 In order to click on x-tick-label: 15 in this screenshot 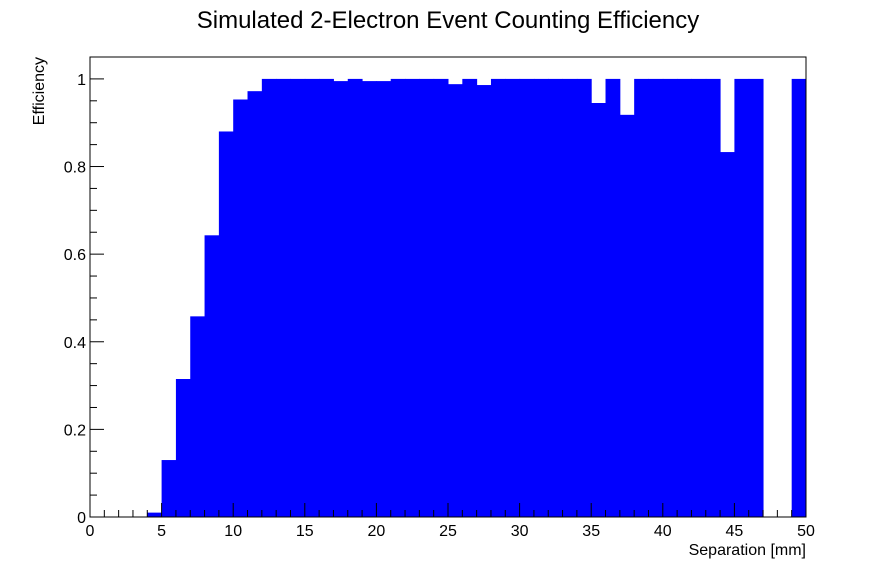, I will do `click(305, 531)`.